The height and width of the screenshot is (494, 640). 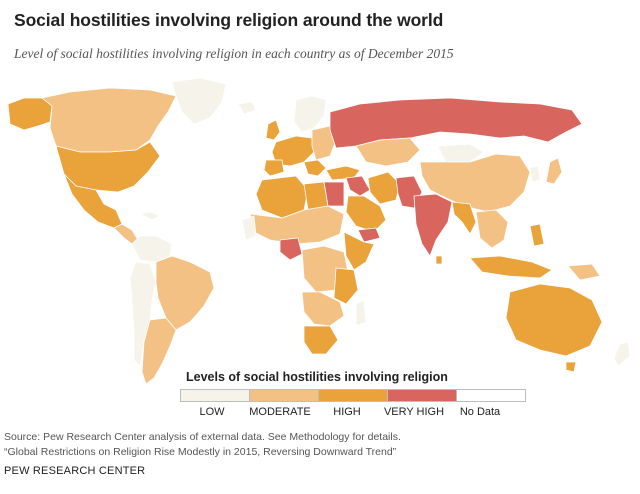 What do you see at coordinates (464, 218) in the screenshot?
I see `region-bangladesh-myanmar` at bounding box center [464, 218].